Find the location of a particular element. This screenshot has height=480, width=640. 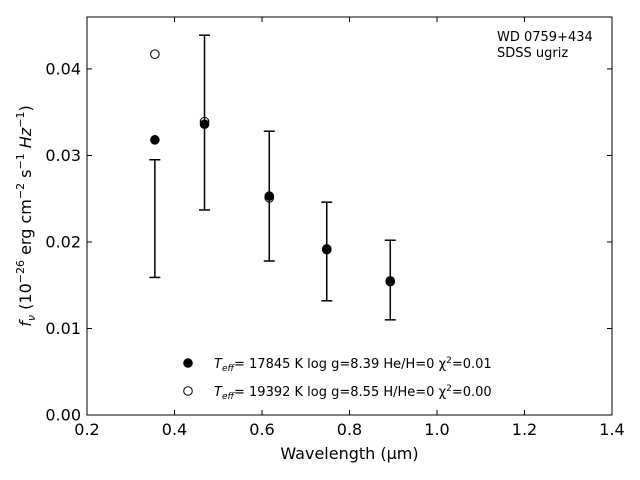

y-tick-label: 0.04 is located at coordinates (63, 68).